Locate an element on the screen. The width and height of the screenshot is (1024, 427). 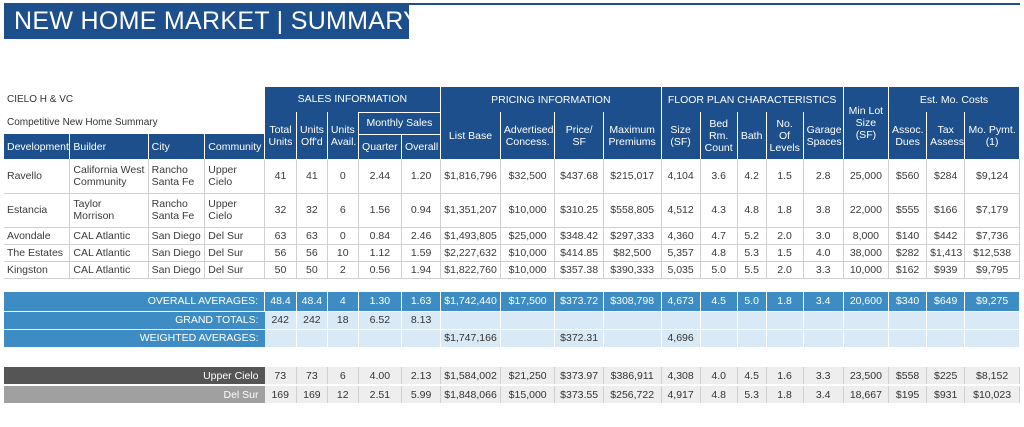
table-cell: 32 is located at coordinates (312, 210).